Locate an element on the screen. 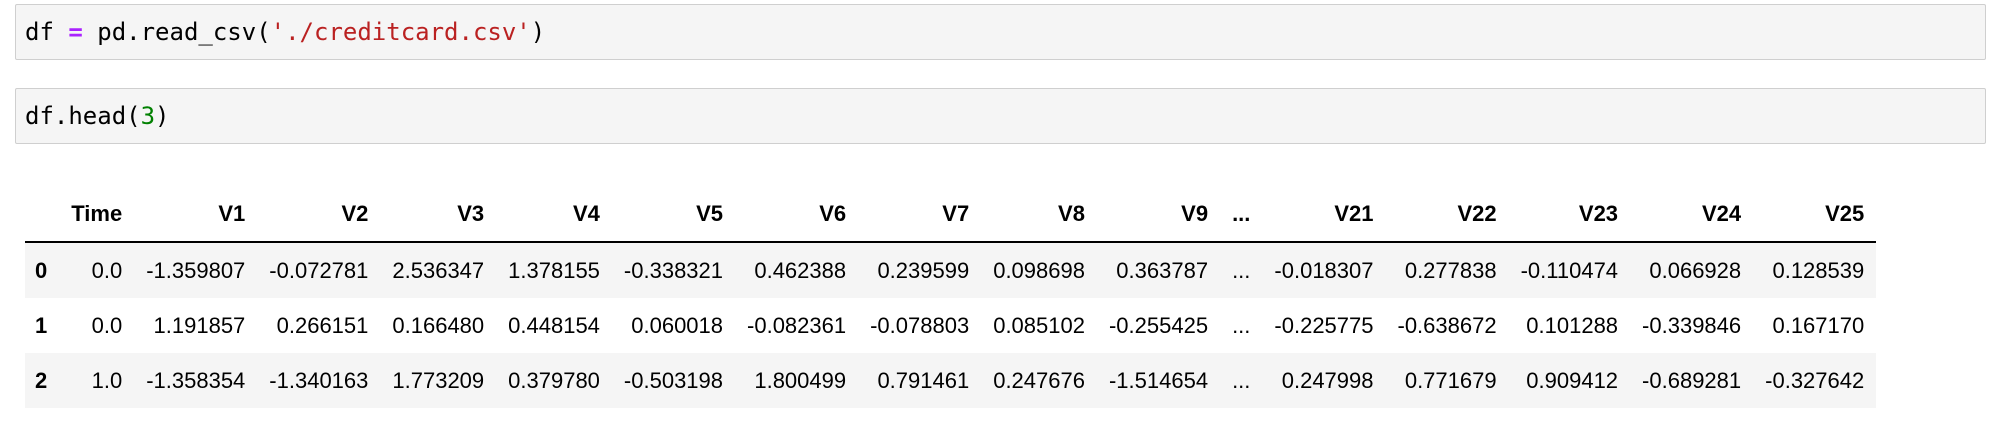 The image size is (1998, 432). column-header: V2 is located at coordinates (319, 214).